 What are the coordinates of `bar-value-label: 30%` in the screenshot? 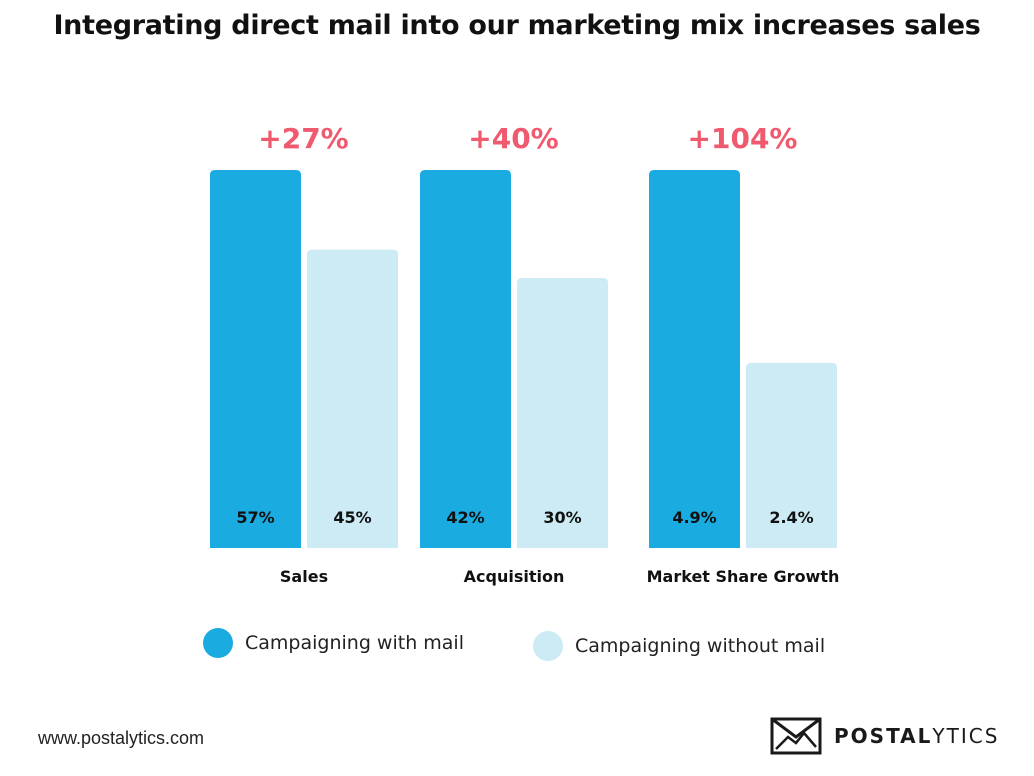 It's located at (562, 517).